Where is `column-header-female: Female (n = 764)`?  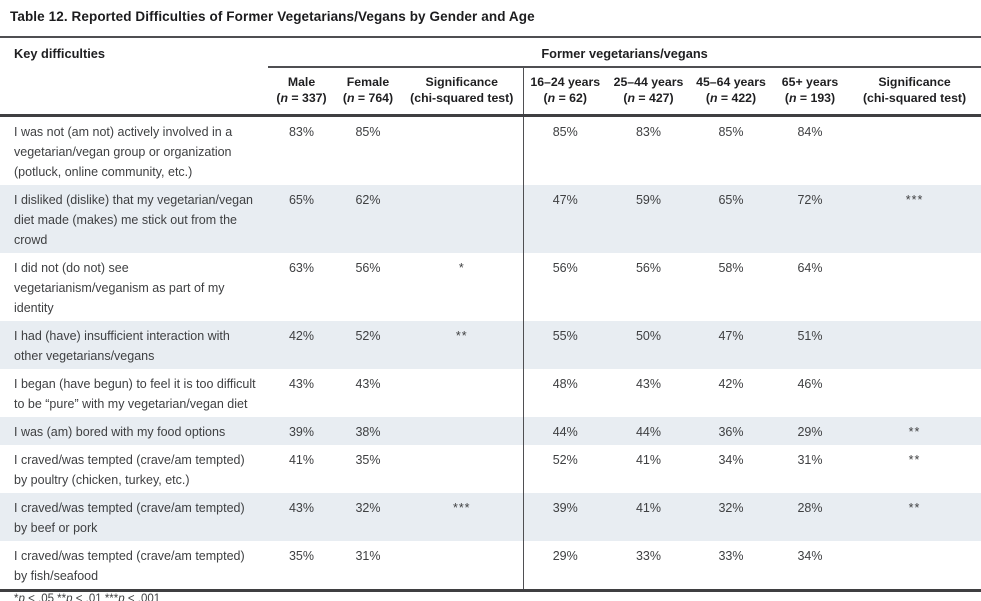 column-header-female: Female (n = 764) is located at coordinates (368, 92).